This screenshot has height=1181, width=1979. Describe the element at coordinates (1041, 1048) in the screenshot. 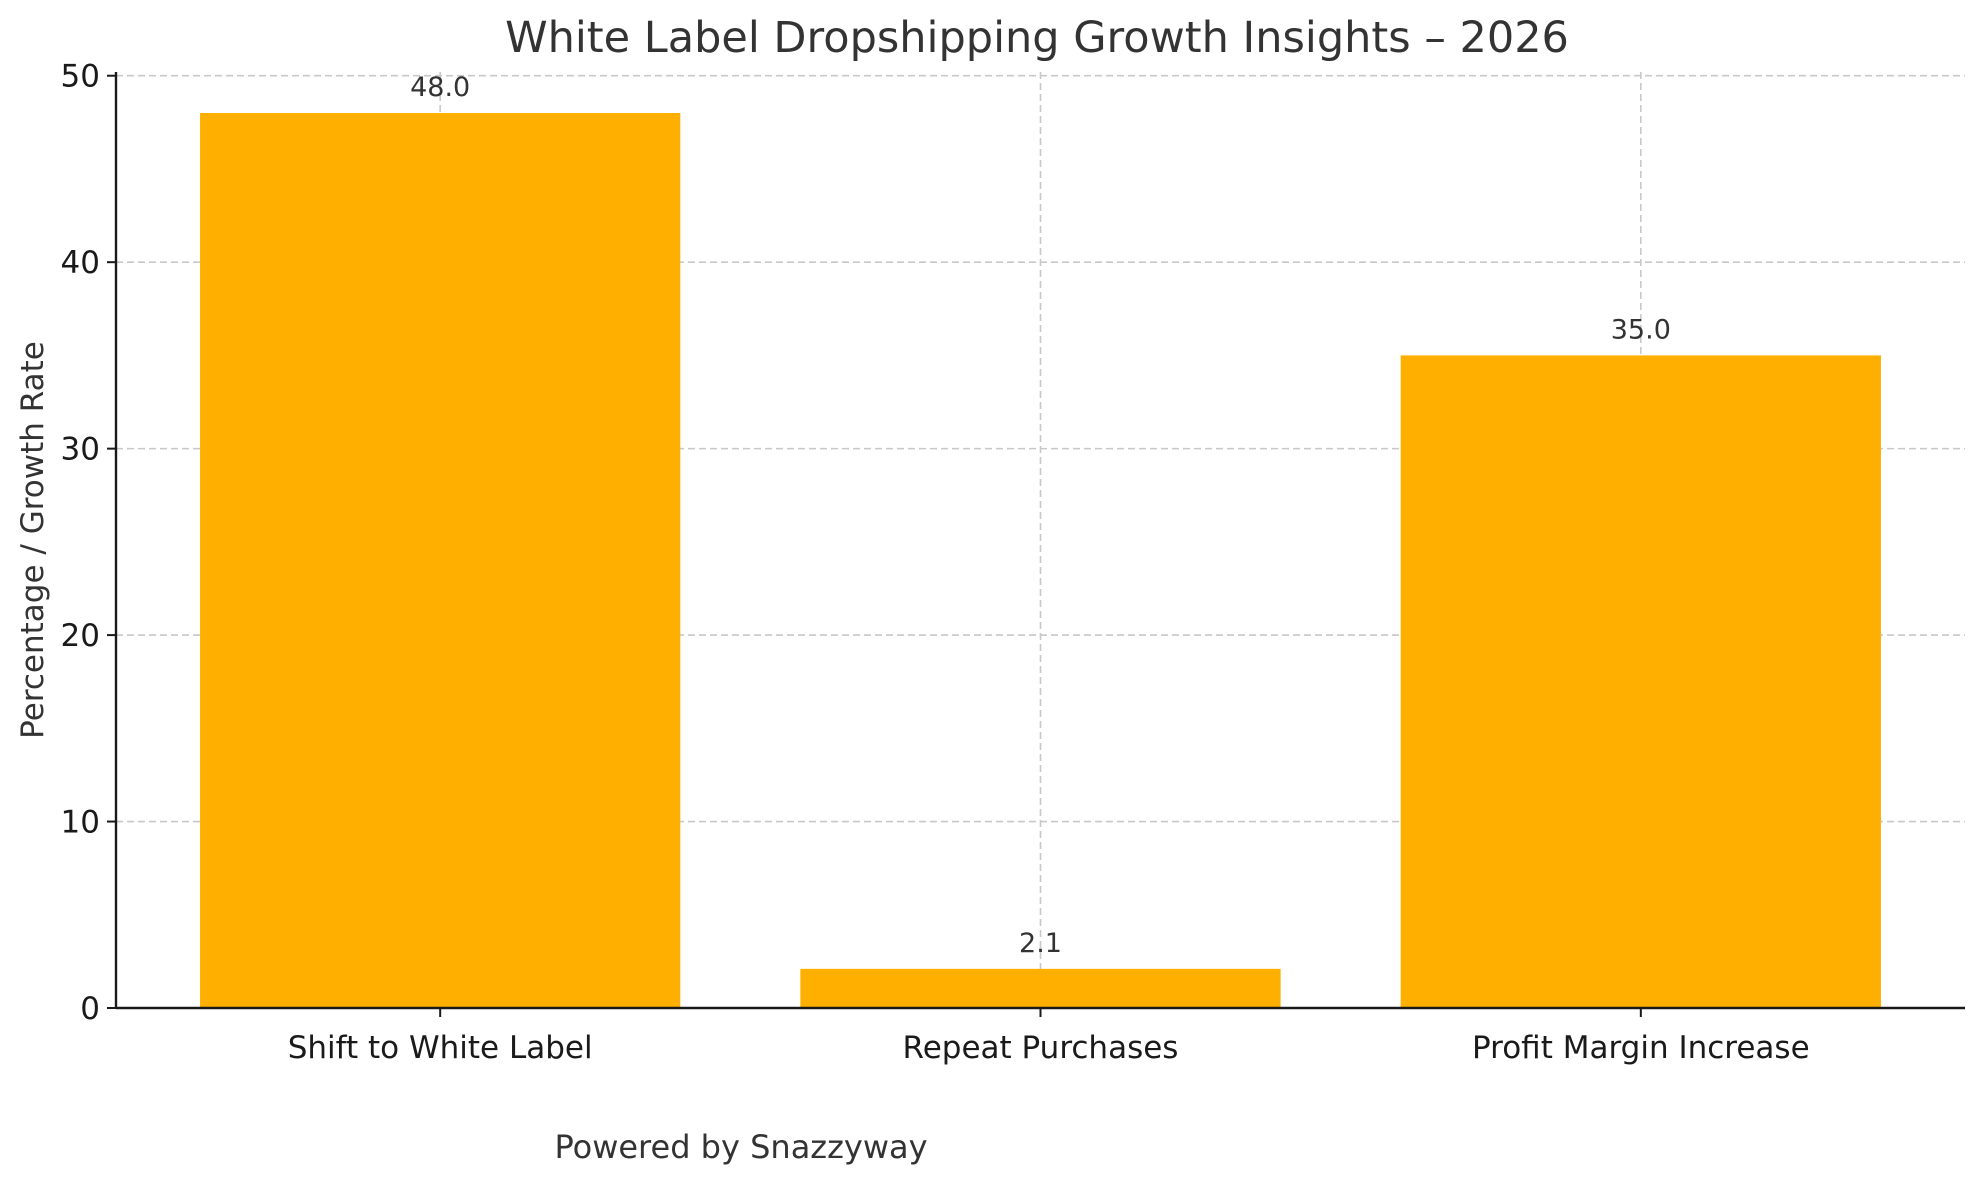

I see `x-tick-label: Repeat Purchases` at that location.